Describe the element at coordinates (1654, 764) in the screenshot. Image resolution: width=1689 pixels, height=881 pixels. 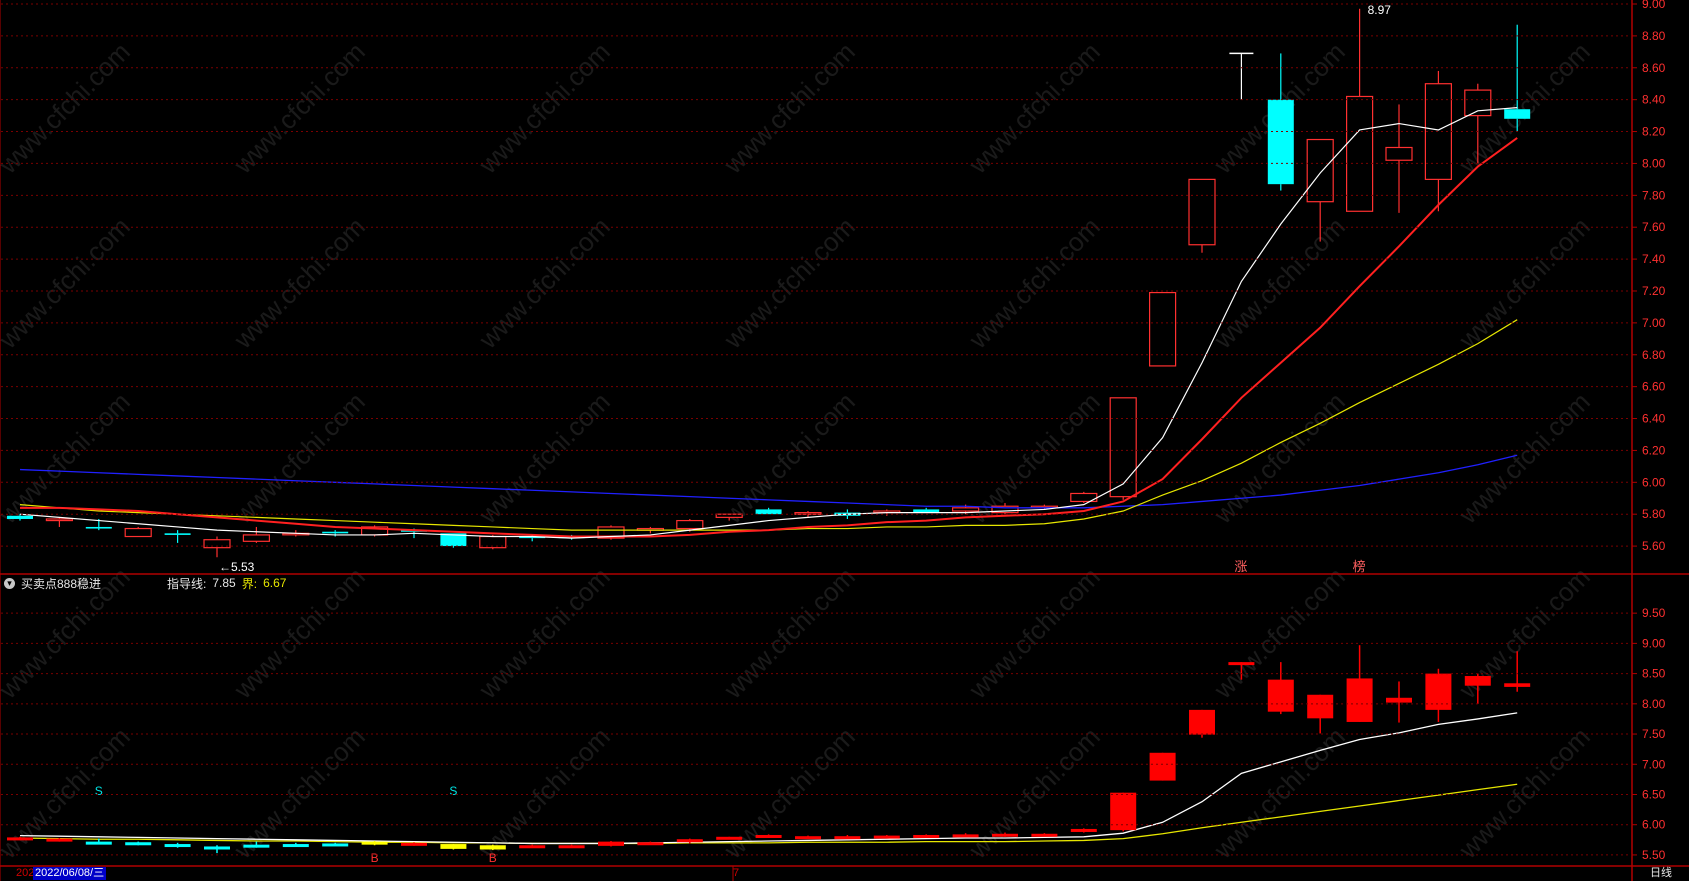
I see `indicator-tick-label: 7.00` at that location.